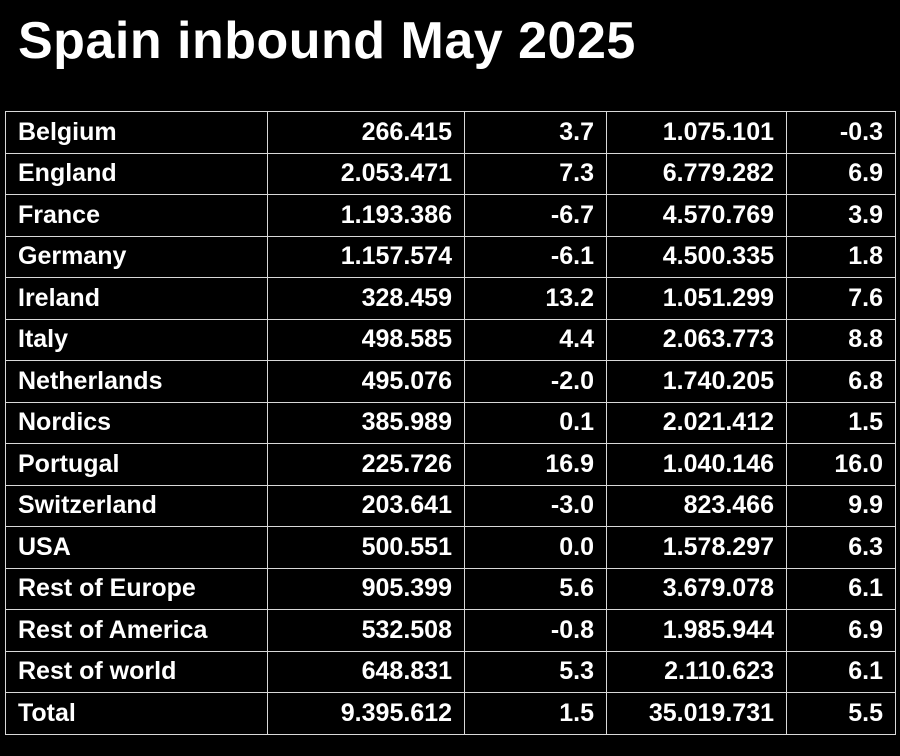 The image size is (900, 756). I want to click on table-row: Rest of world 648.831 5.3 2.110.623 6.1, so click(450, 671).